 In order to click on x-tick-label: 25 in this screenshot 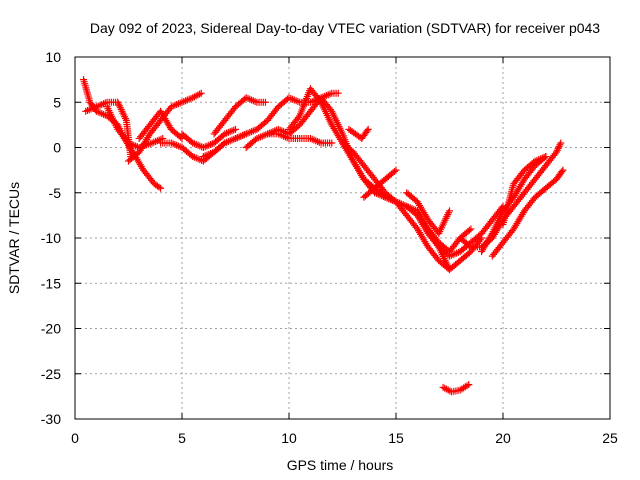, I will do `click(610, 438)`.